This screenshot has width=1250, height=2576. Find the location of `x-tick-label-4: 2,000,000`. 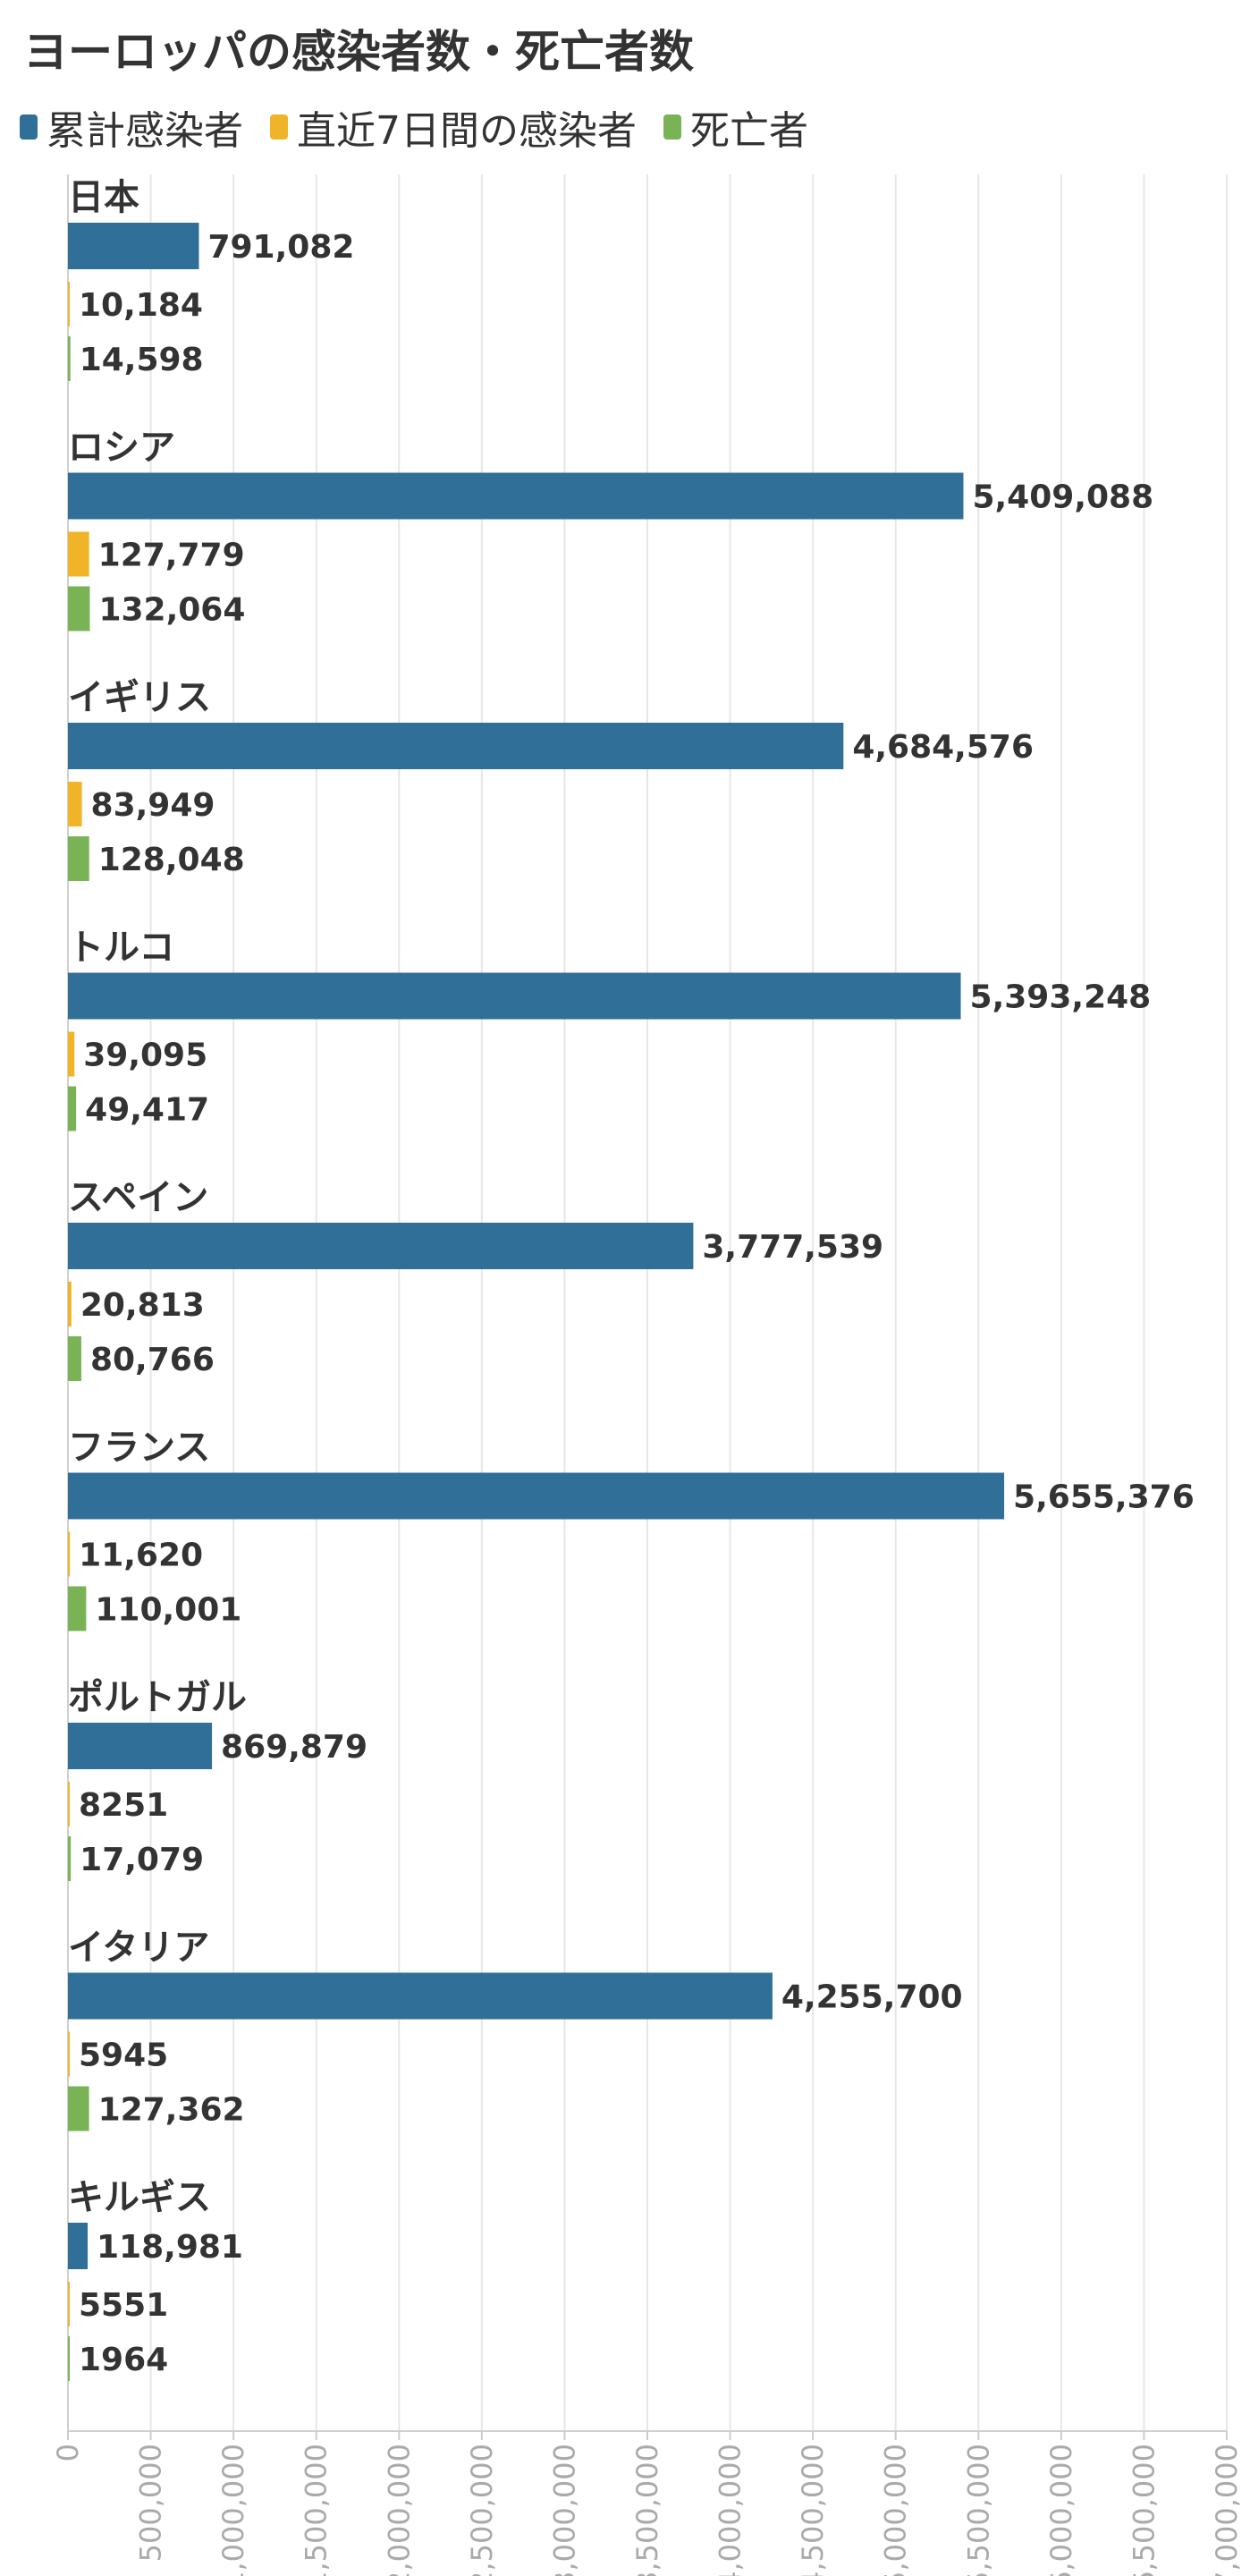

x-tick-label-4: 2,000,000 is located at coordinates (399, 2510).